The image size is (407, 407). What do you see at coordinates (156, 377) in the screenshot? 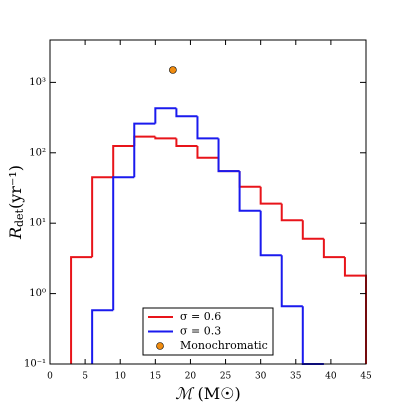
I see `x-tick-label: 15` at bounding box center [156, 377].